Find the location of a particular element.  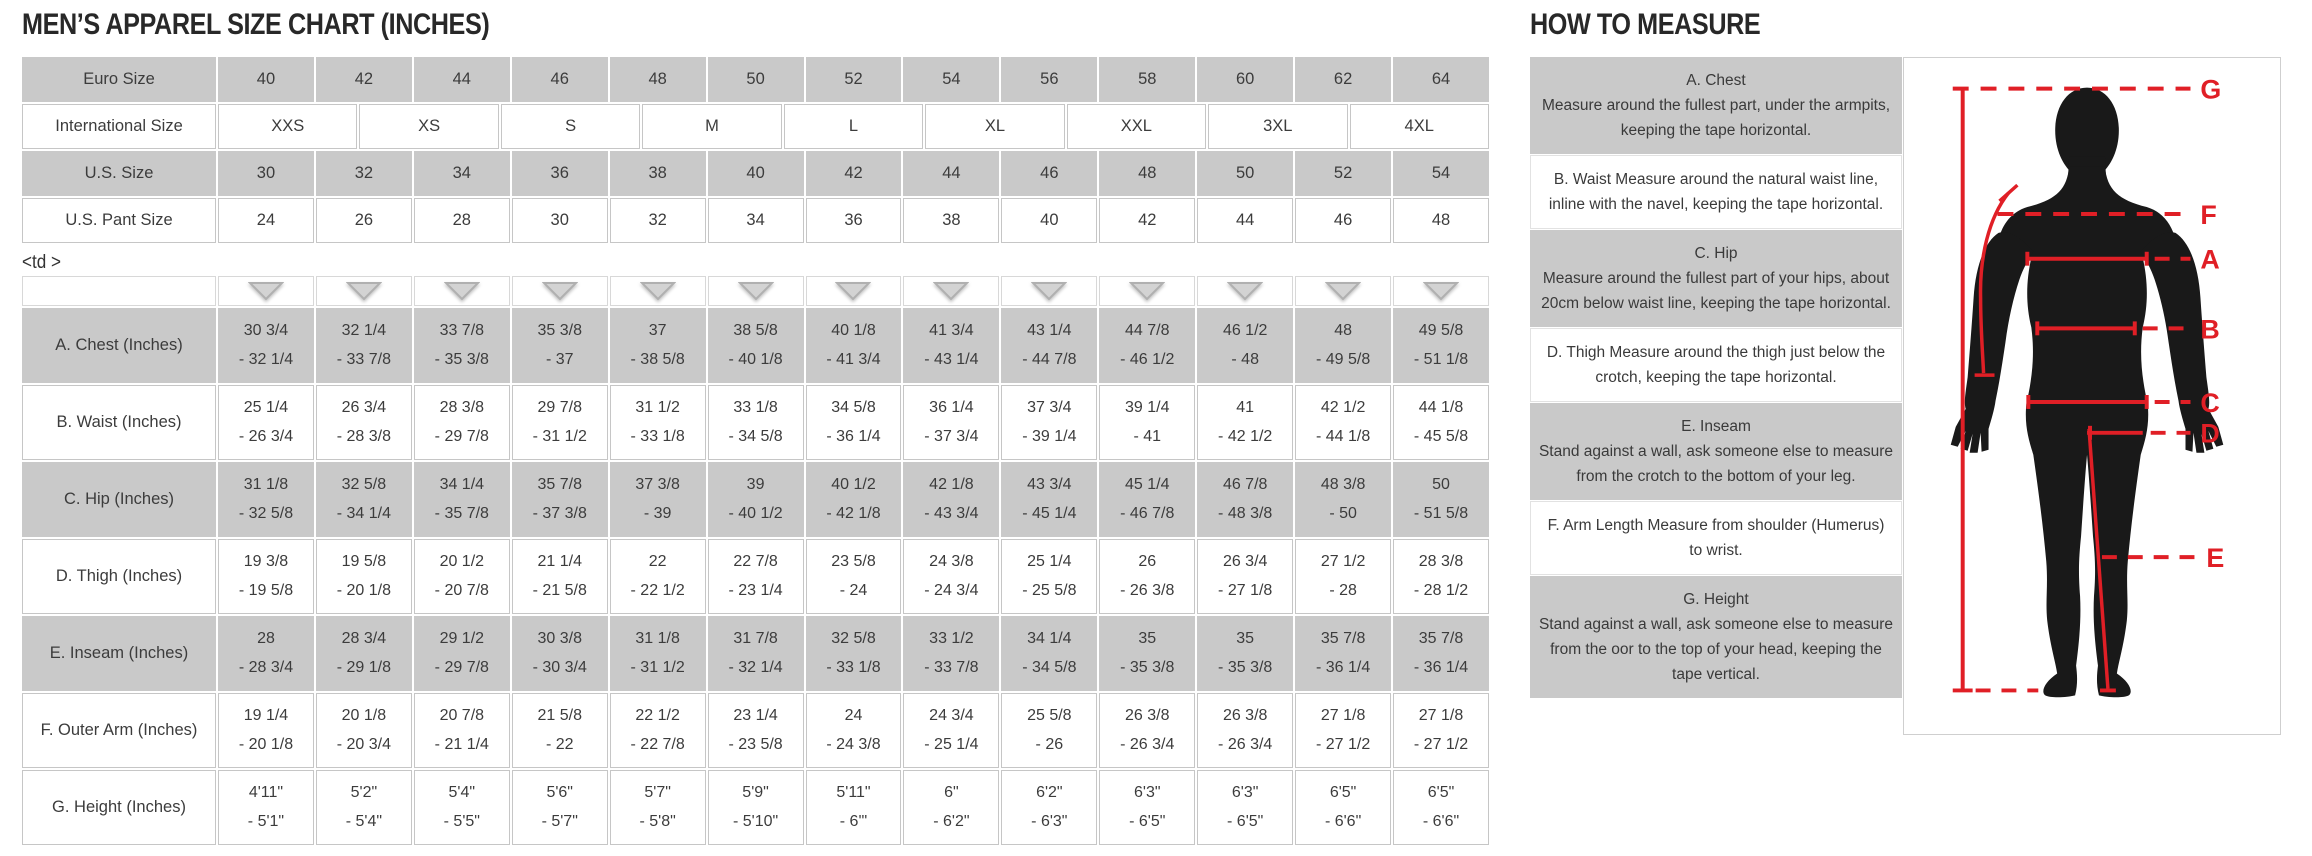

measurement-range-cell: 48- 49 5/8 is located at coordinates (1343, 345).